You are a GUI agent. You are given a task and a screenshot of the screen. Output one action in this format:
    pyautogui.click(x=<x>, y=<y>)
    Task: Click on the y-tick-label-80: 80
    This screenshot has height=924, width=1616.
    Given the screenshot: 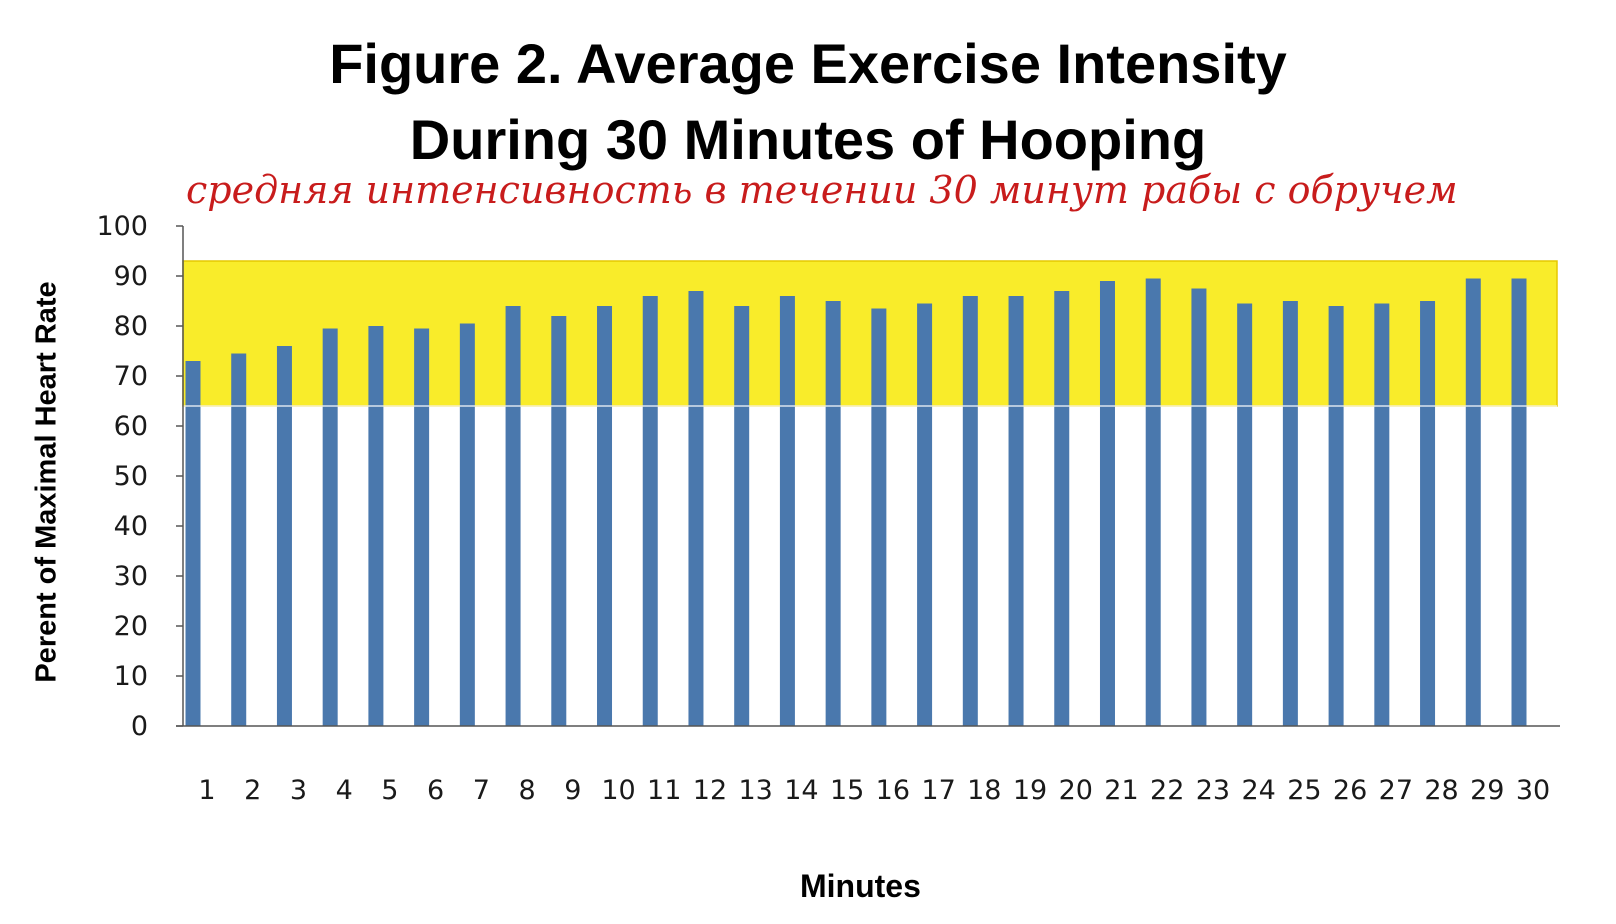 What is the action you would take?
    pyautogui.click(x=131, y=326)
    